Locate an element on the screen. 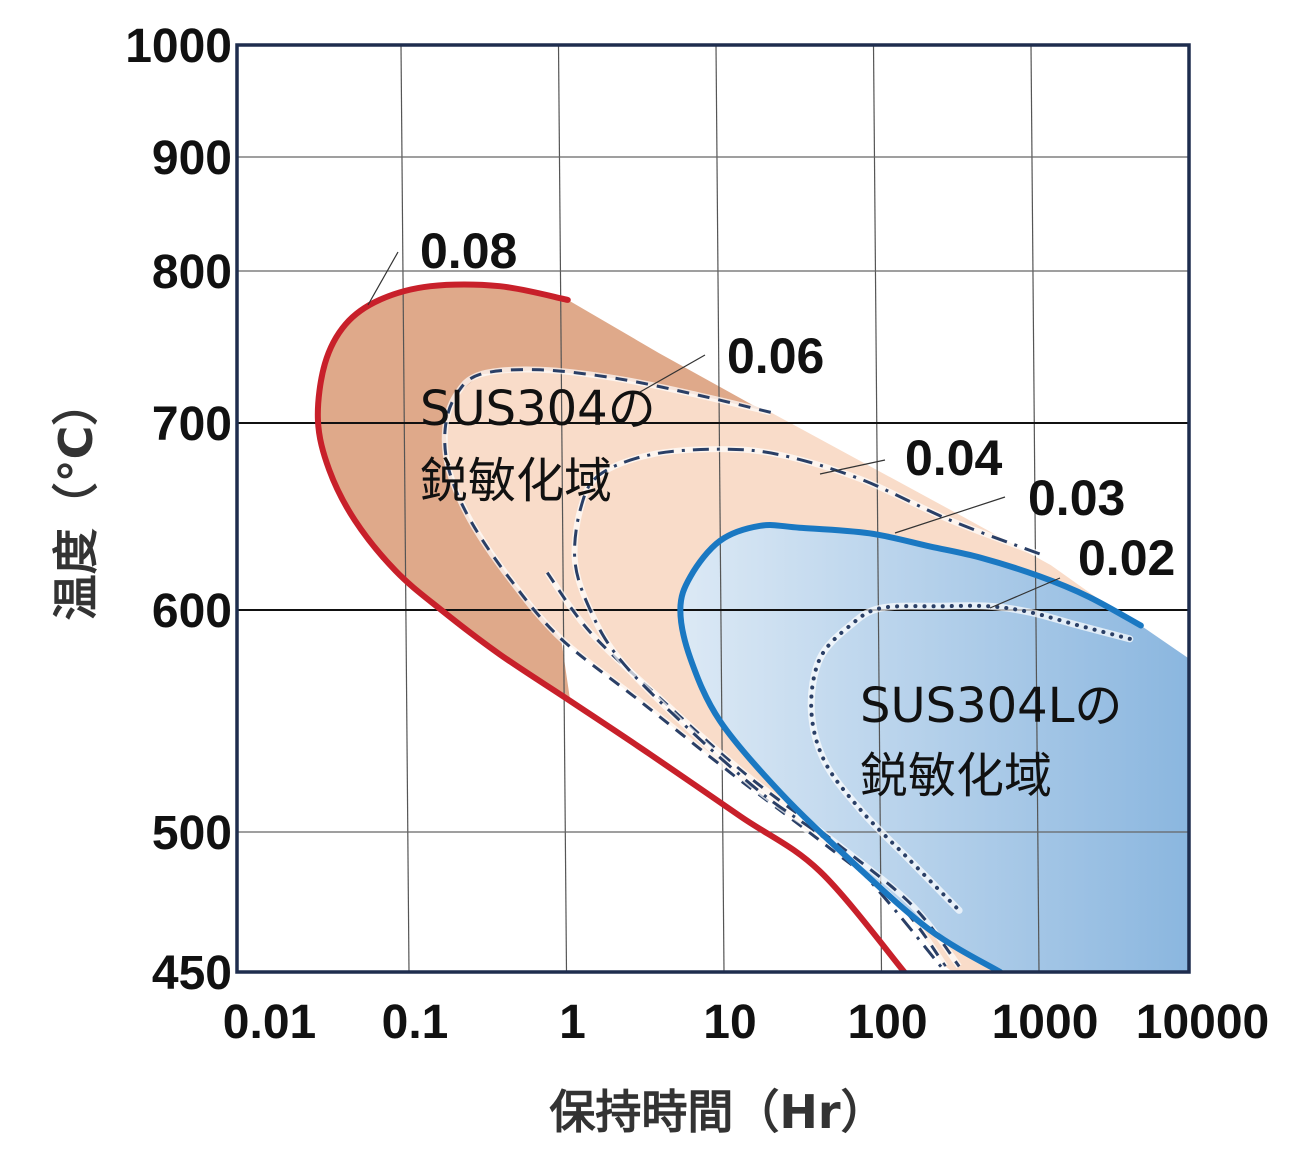 The width and height of the screenshot is (1299, 1154). x-tick-label: 100 is located at coordinates (887, 1022).